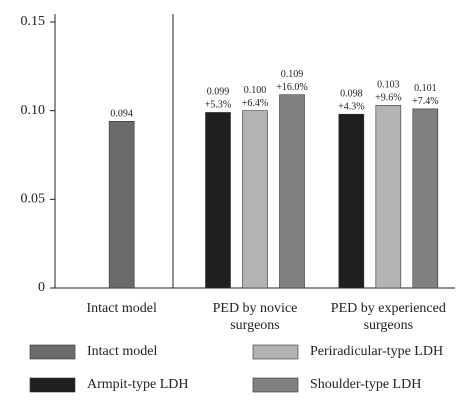 The image size is (474, 417). I want to click on change-label: +4.3%, so click(351, 107).